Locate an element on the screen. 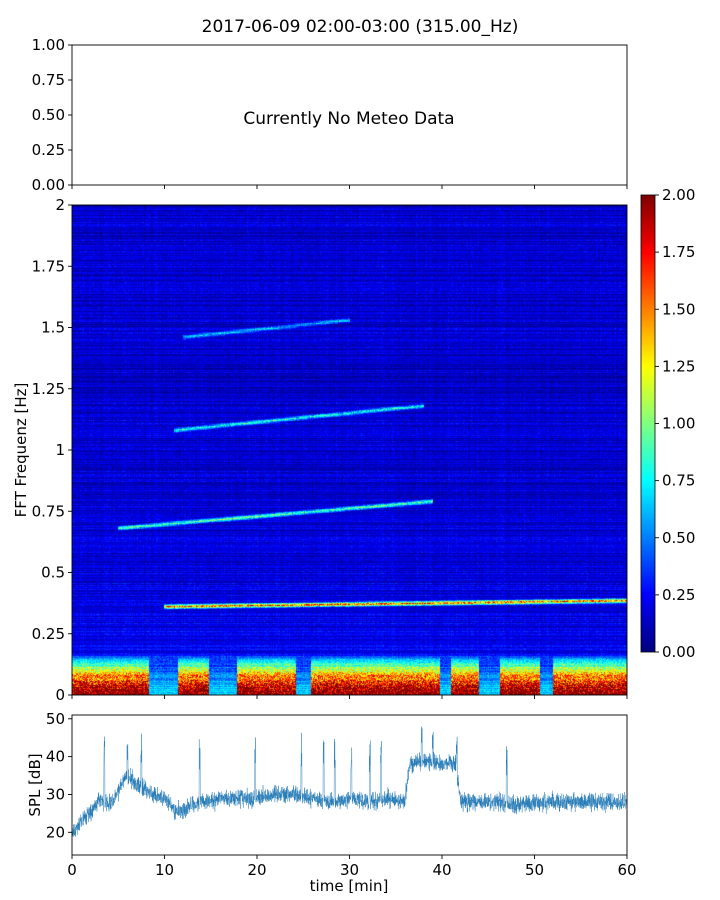  colorbar-tick-label: 0.50 is located at coordinates (678, 538).